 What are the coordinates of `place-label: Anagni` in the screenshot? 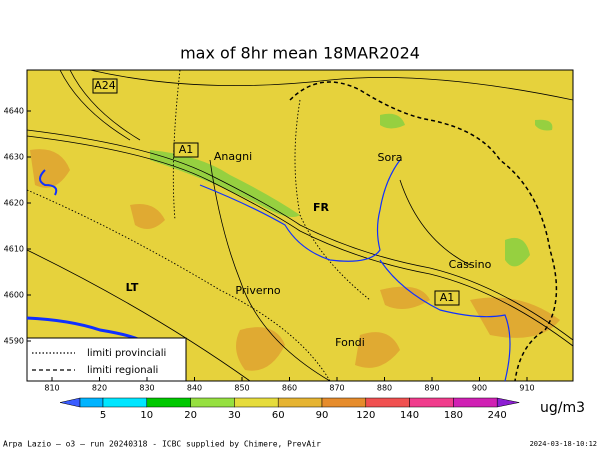 It's located at (233, 156).